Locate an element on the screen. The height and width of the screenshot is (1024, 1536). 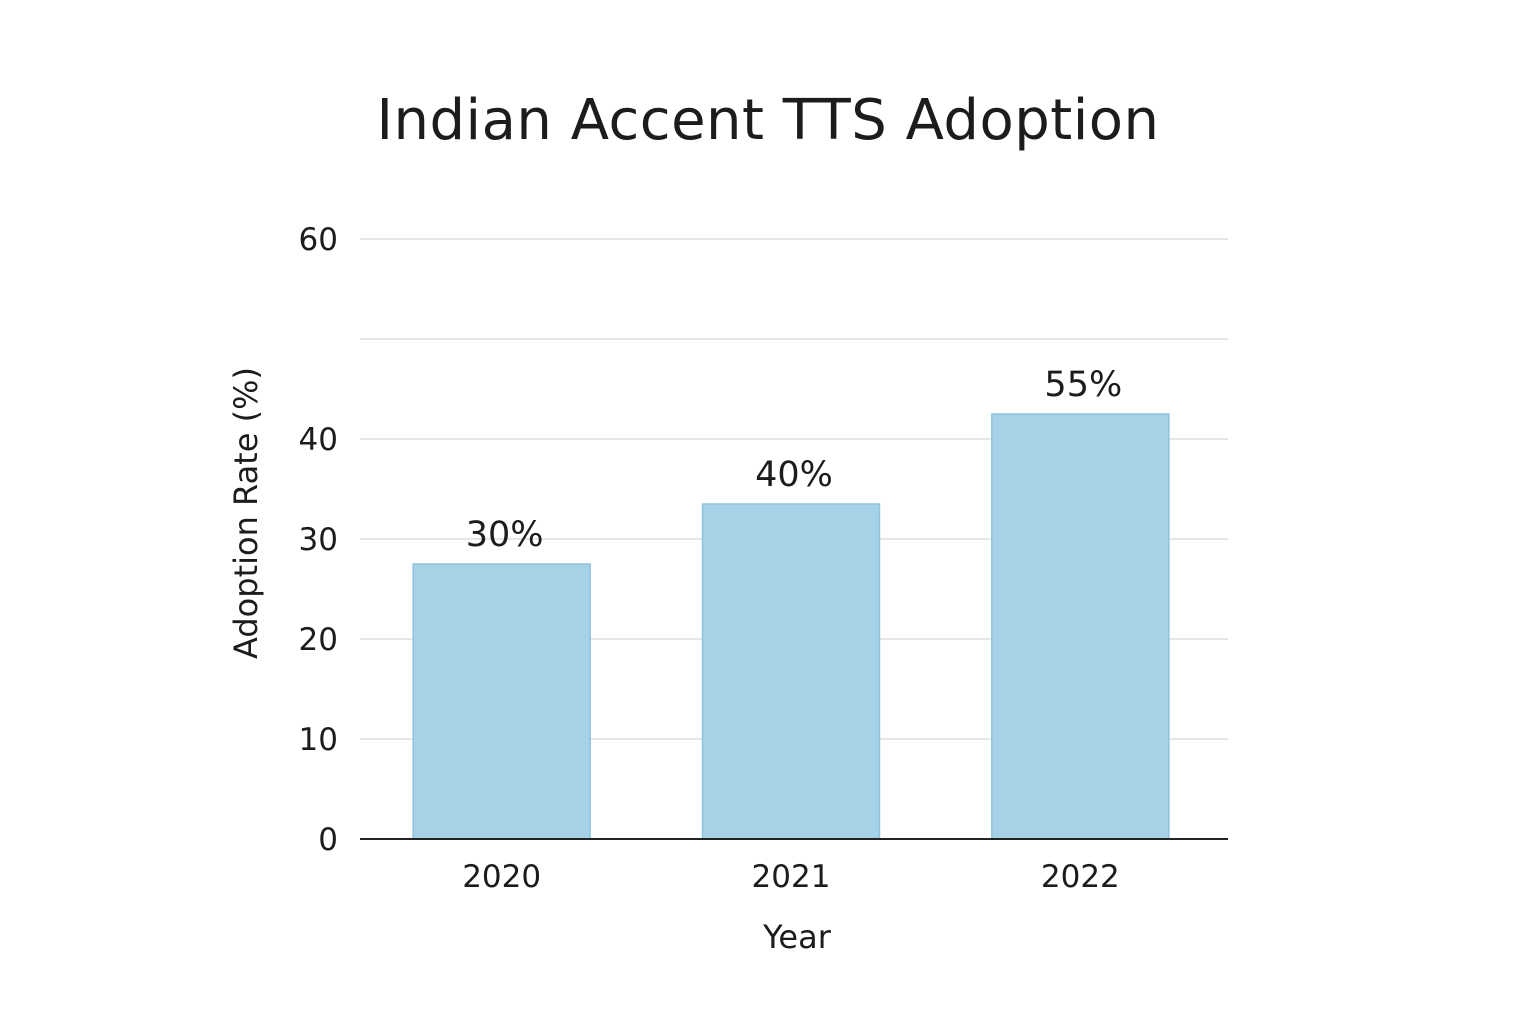
x-tick-label: 2021 is located at coordinates (791, 877).